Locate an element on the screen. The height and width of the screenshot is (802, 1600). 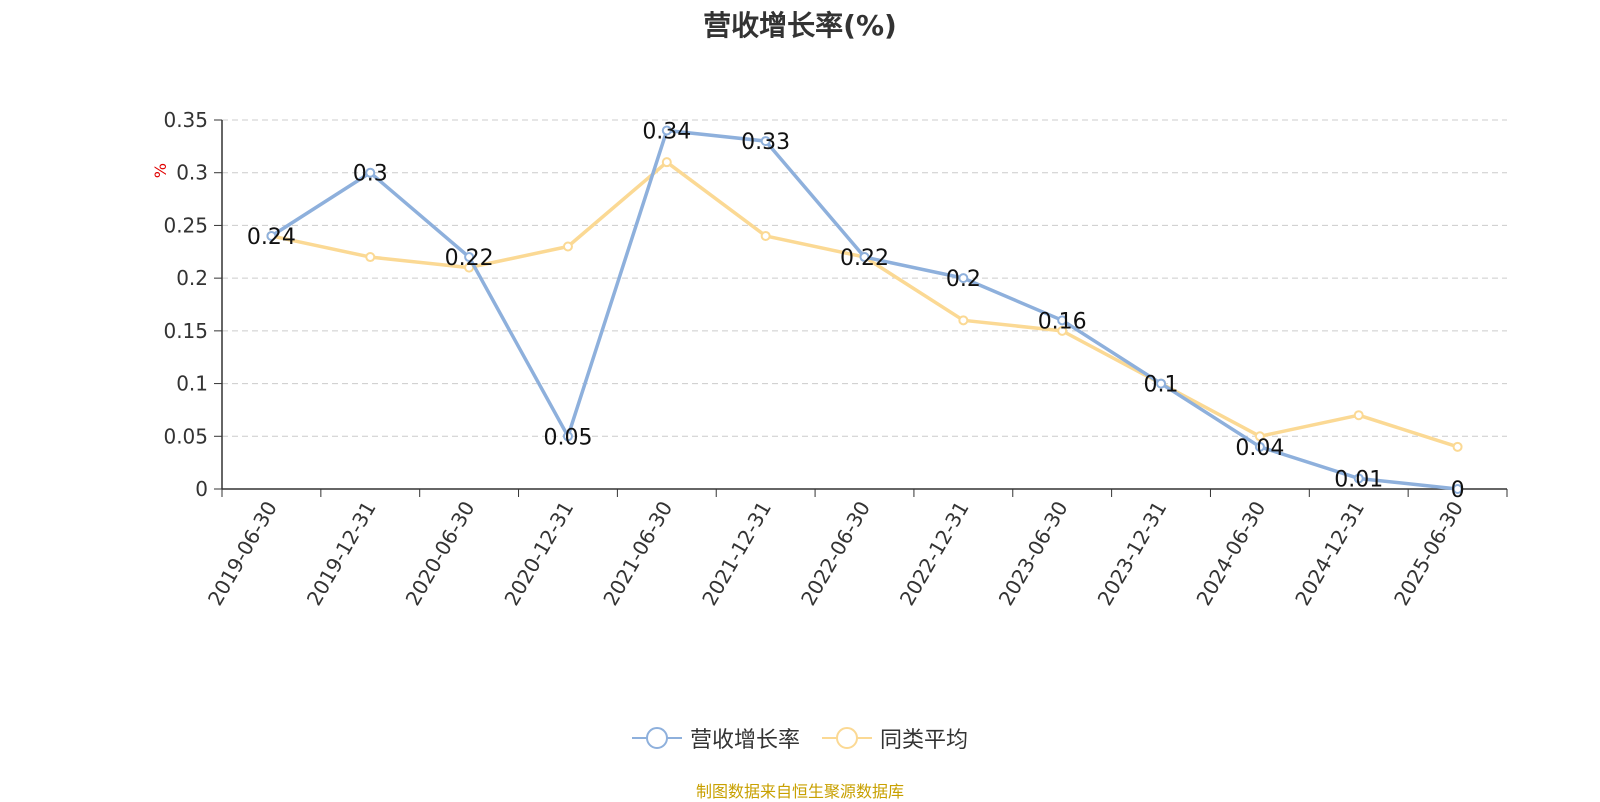
x-tick-label: 2022-12-31 is located at coordinates (934, 553).